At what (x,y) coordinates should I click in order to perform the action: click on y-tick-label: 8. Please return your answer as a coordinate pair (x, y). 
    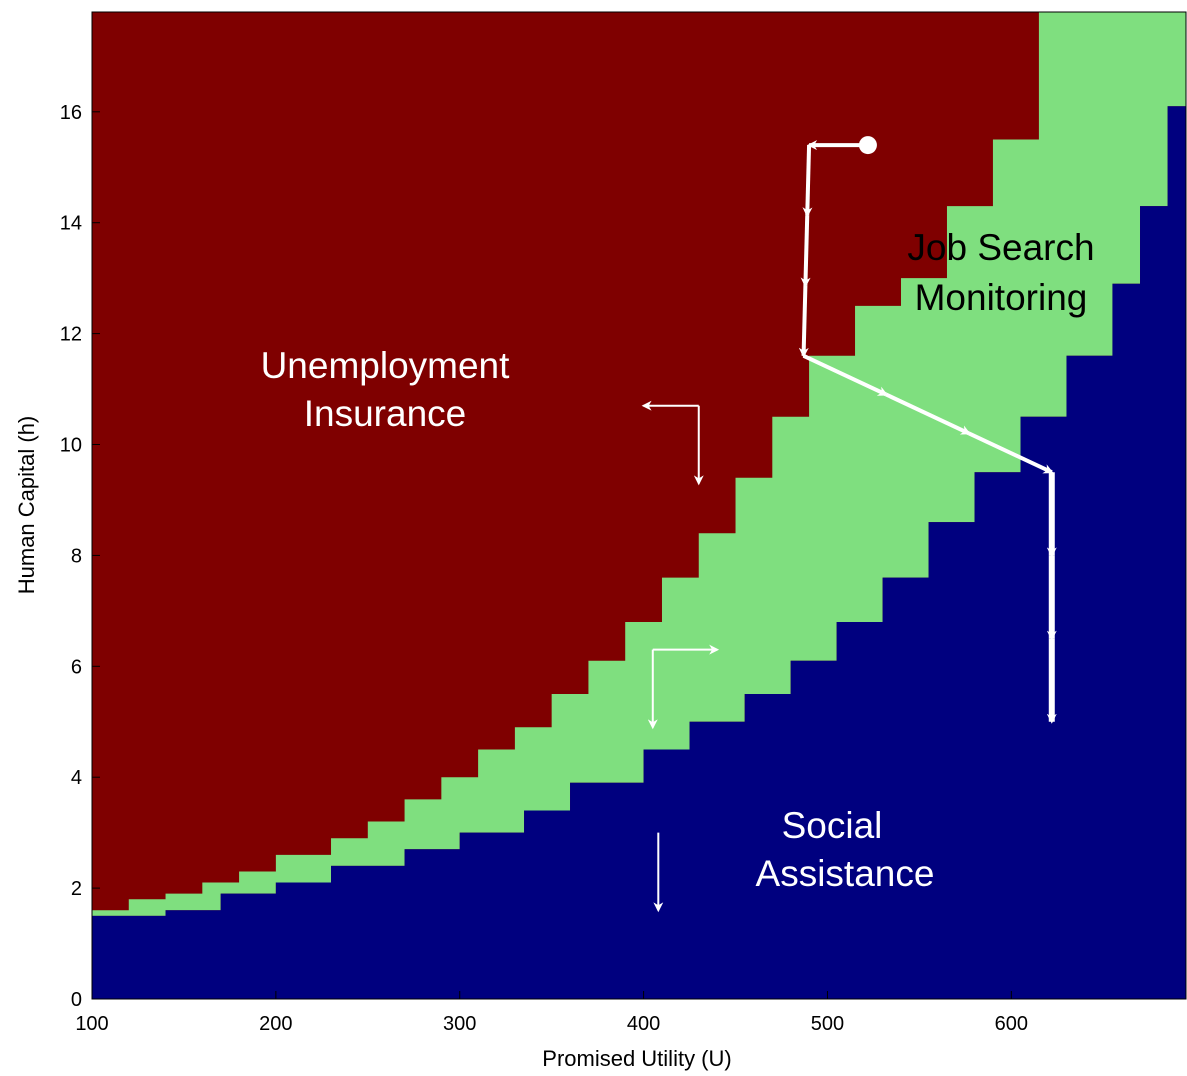
    Looking at the image, I should click on (76, 556).